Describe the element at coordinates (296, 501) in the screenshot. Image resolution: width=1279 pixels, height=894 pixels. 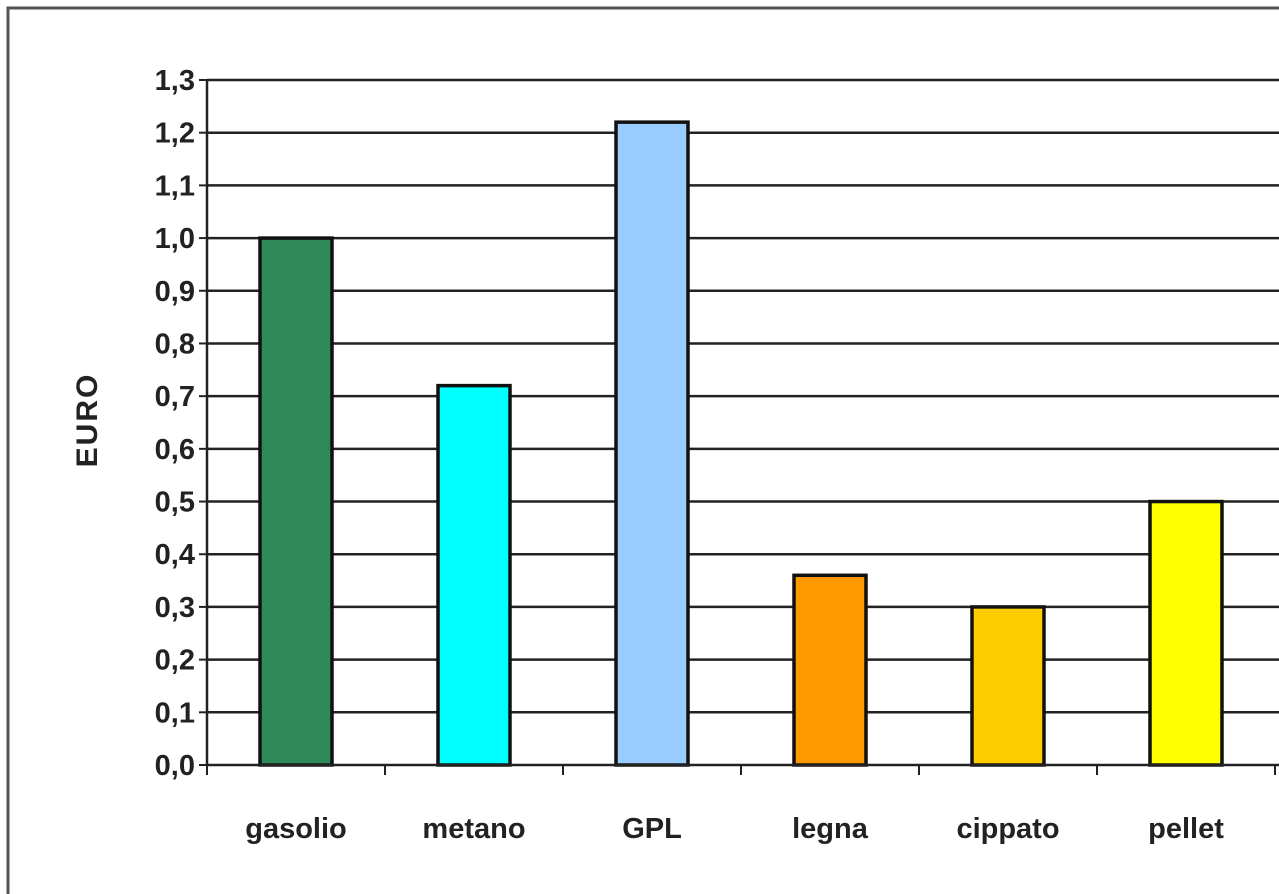
I see `bar-gasolio` at that location.